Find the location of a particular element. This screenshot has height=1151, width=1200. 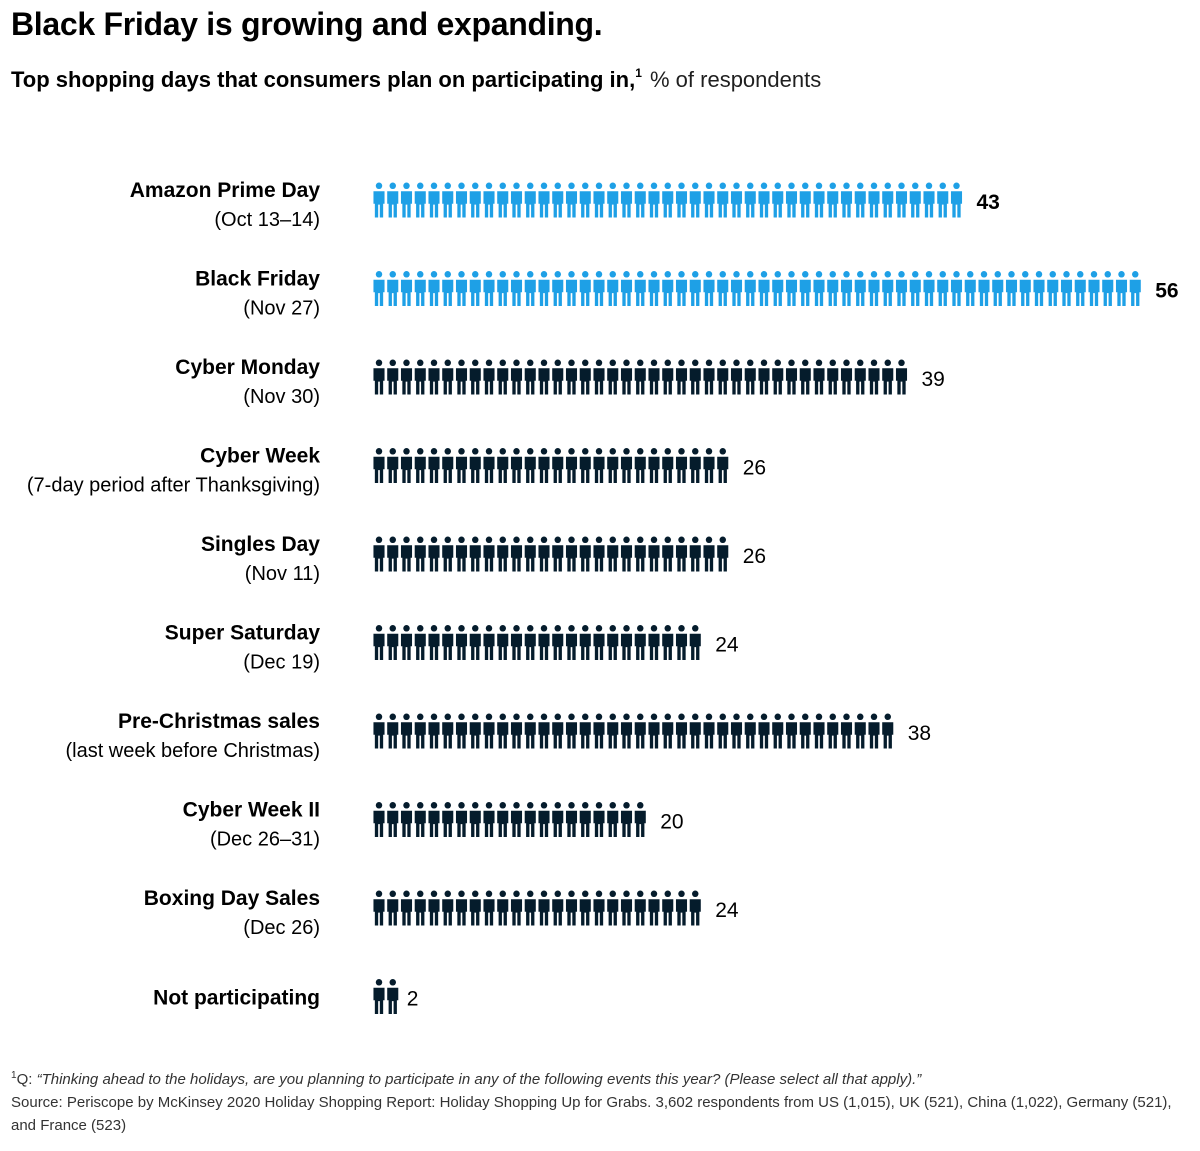

category-detail: (Nov 11) is located at coordinates (282, 574).